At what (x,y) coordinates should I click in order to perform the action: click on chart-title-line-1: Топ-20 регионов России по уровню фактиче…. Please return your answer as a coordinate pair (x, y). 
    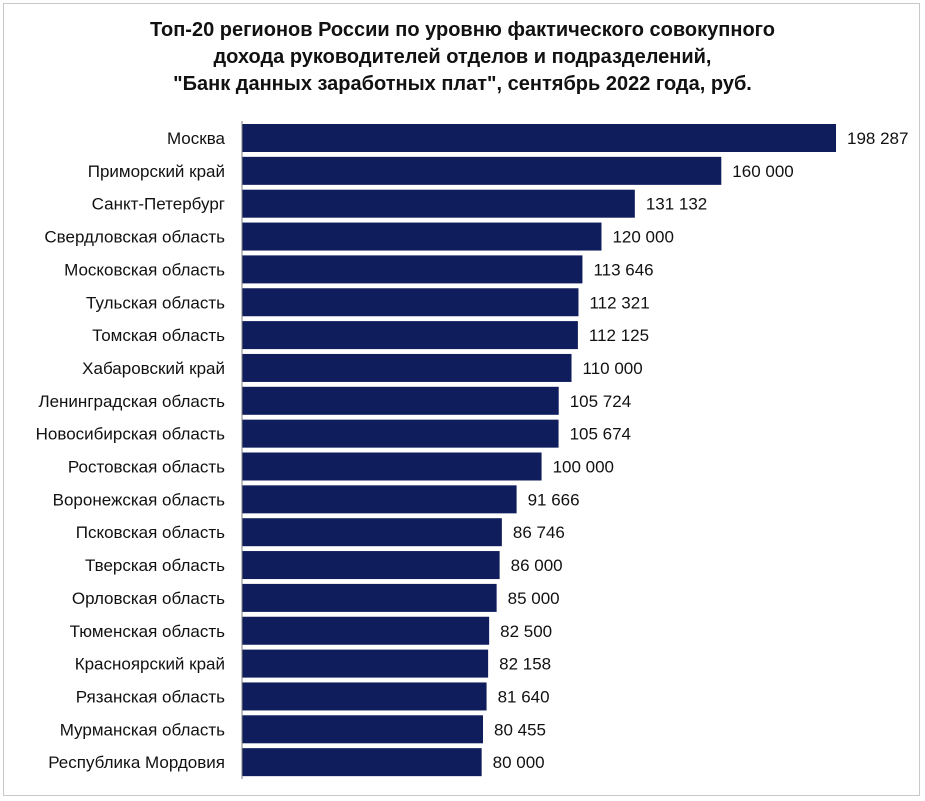
    Looking at the image, I should click on (462, 30).